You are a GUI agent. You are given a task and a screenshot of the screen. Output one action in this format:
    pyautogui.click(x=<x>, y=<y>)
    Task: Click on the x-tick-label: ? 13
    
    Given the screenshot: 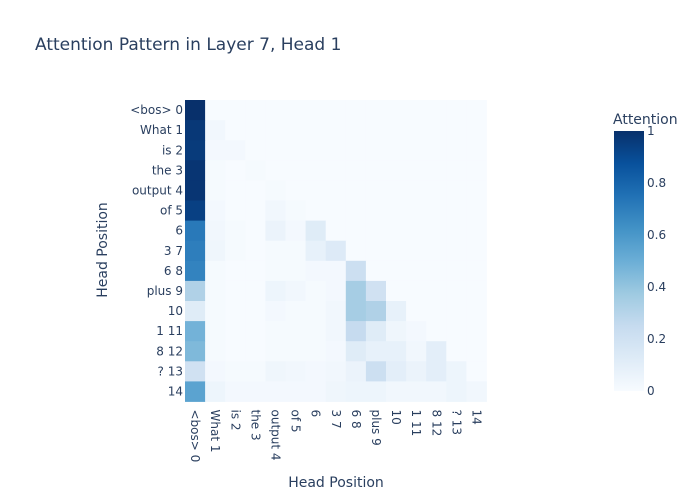 What is the action you would take?
    pyautogui.click(x=456, y=422)
    